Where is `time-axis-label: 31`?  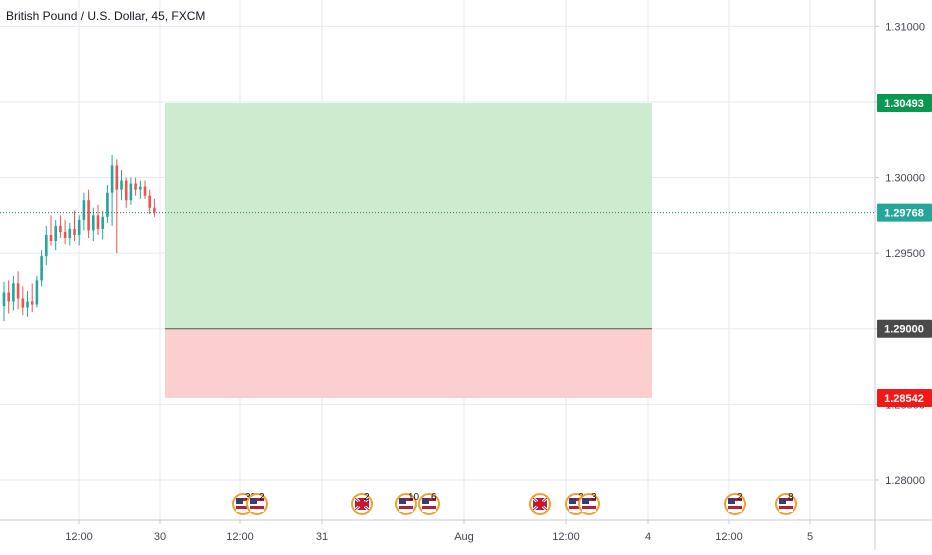 time-axis-label: 31 is located at coordinates (322, 537).